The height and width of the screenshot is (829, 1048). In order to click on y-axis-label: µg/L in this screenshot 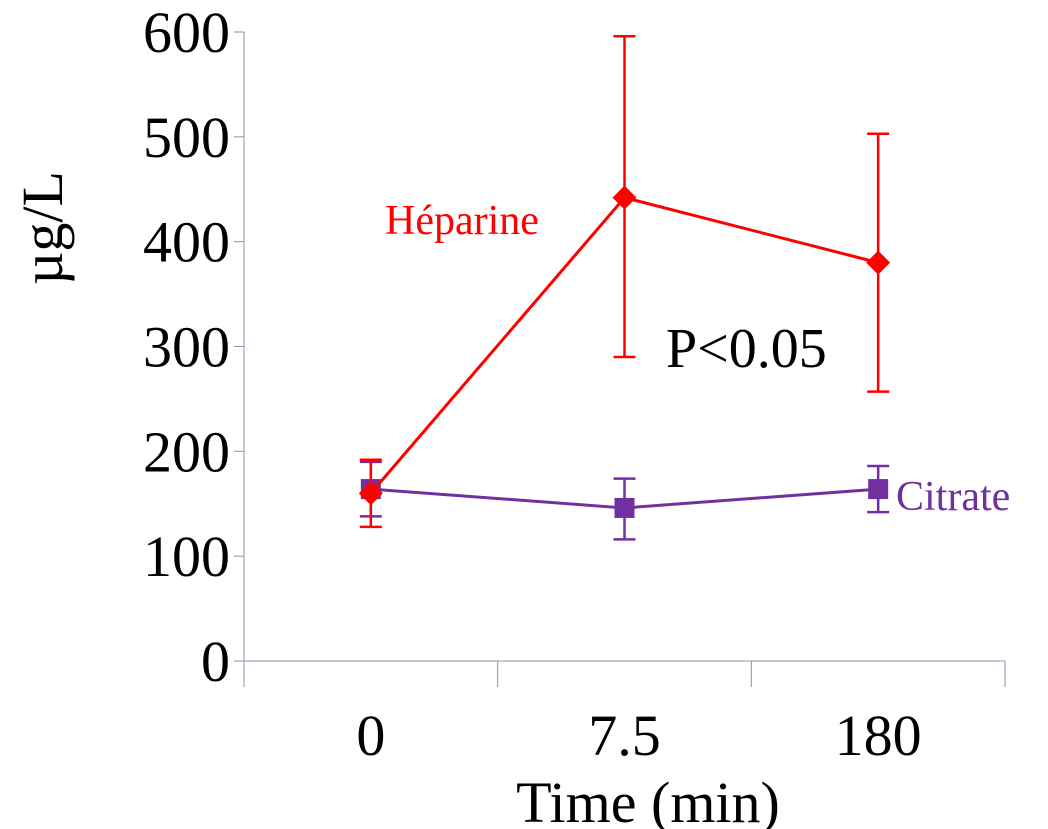, I will do `click(42, 228)`.